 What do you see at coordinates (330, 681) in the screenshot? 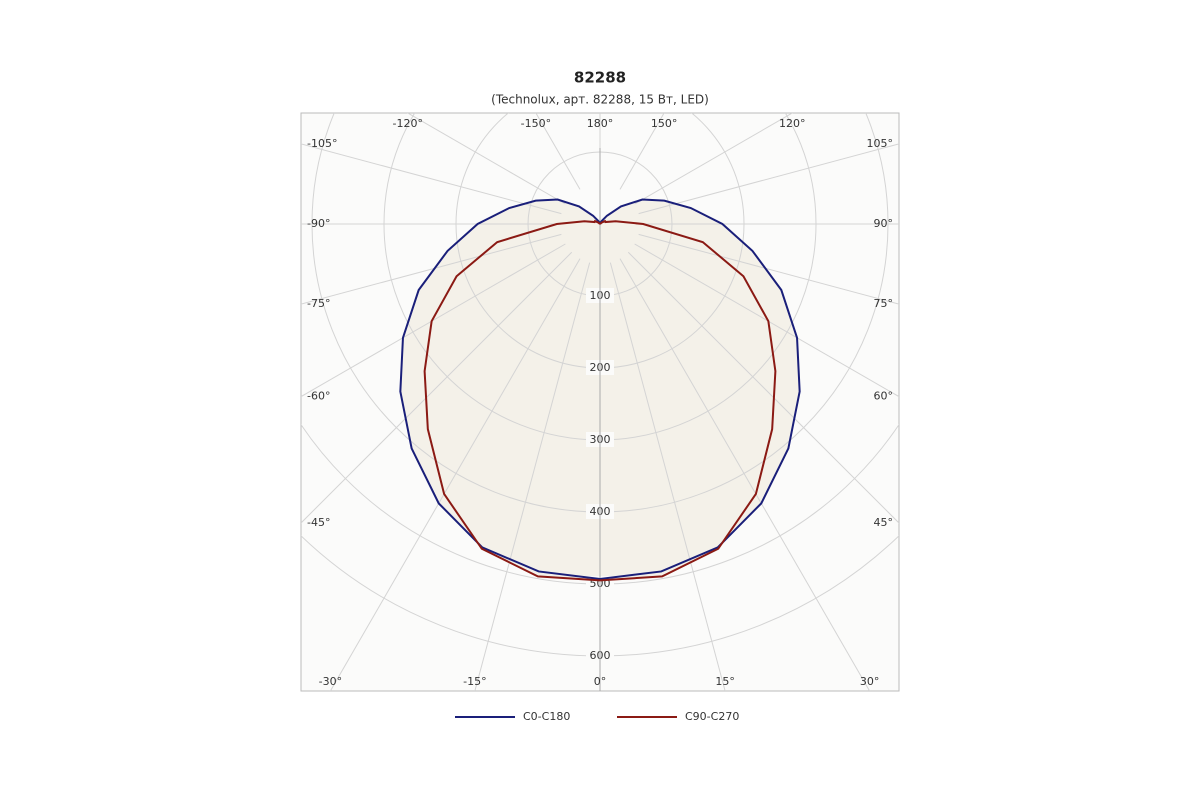
I see `angle-tick-label: -30°` at bounding box center [330, 681].